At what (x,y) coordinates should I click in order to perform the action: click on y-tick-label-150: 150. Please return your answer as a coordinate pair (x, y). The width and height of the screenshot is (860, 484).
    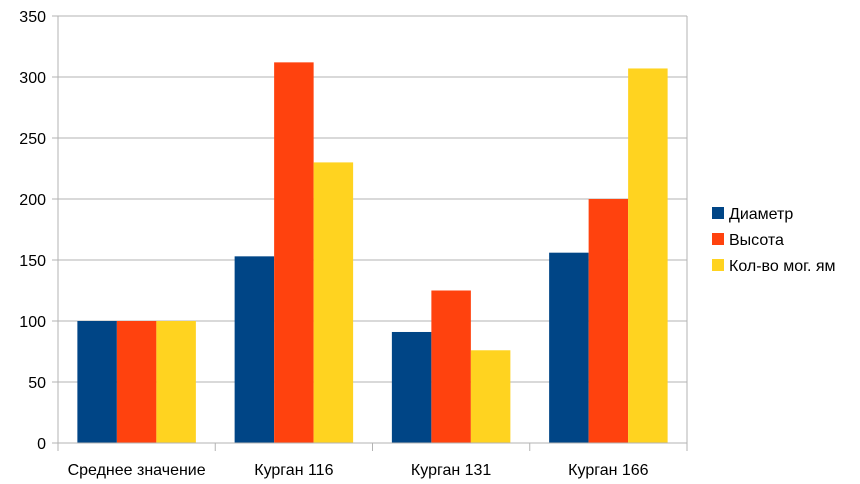
    Looking at the image, I should click on (32, 261).